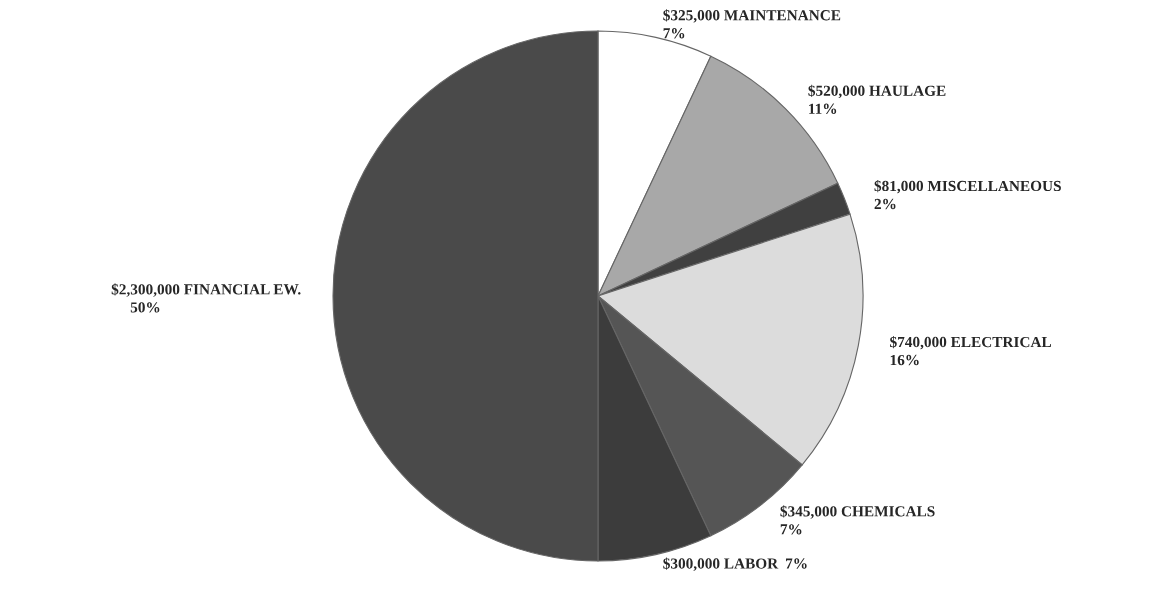 The image size is (1162, 594). Describe the element at coordinates (971, 342) in the screenshot. I see `slice-label: $740,000 ELECTRICAL` at that location.